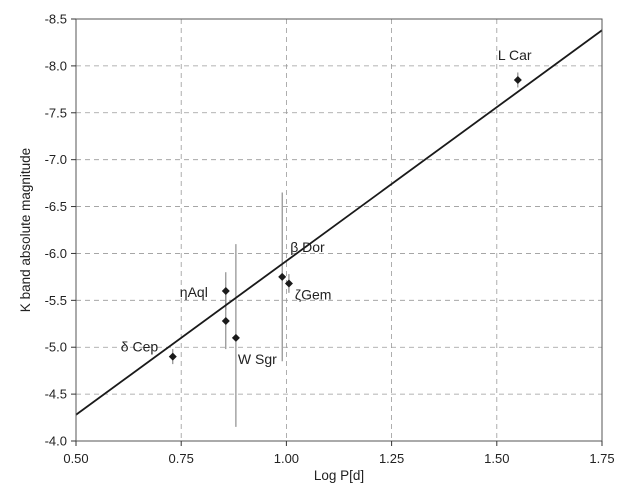  I want to click on x-tick-label: 0.75, so click(181, 458).